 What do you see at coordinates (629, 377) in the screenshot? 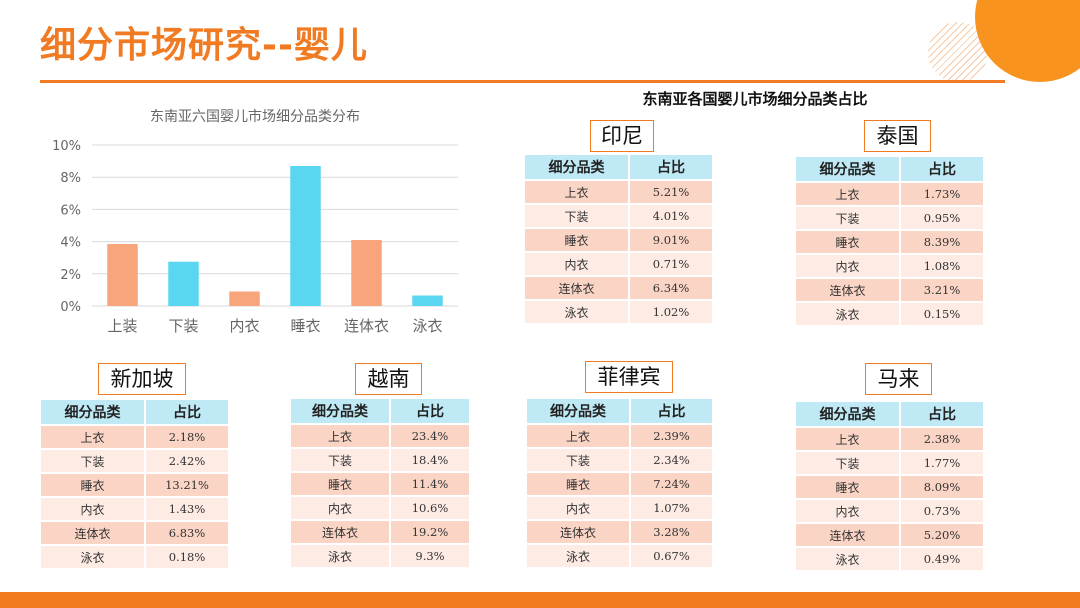
I see `country-label-philippines: 菲律宾` at bounding box center [629, 377].